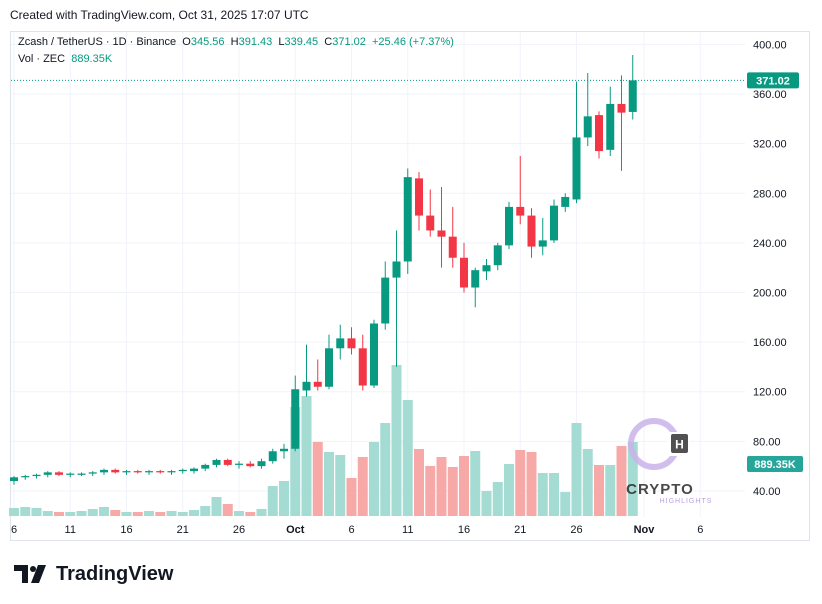  I want to click on symbol-title: Zcash / TetherUS · 1D · Binance, so click(97, 42).